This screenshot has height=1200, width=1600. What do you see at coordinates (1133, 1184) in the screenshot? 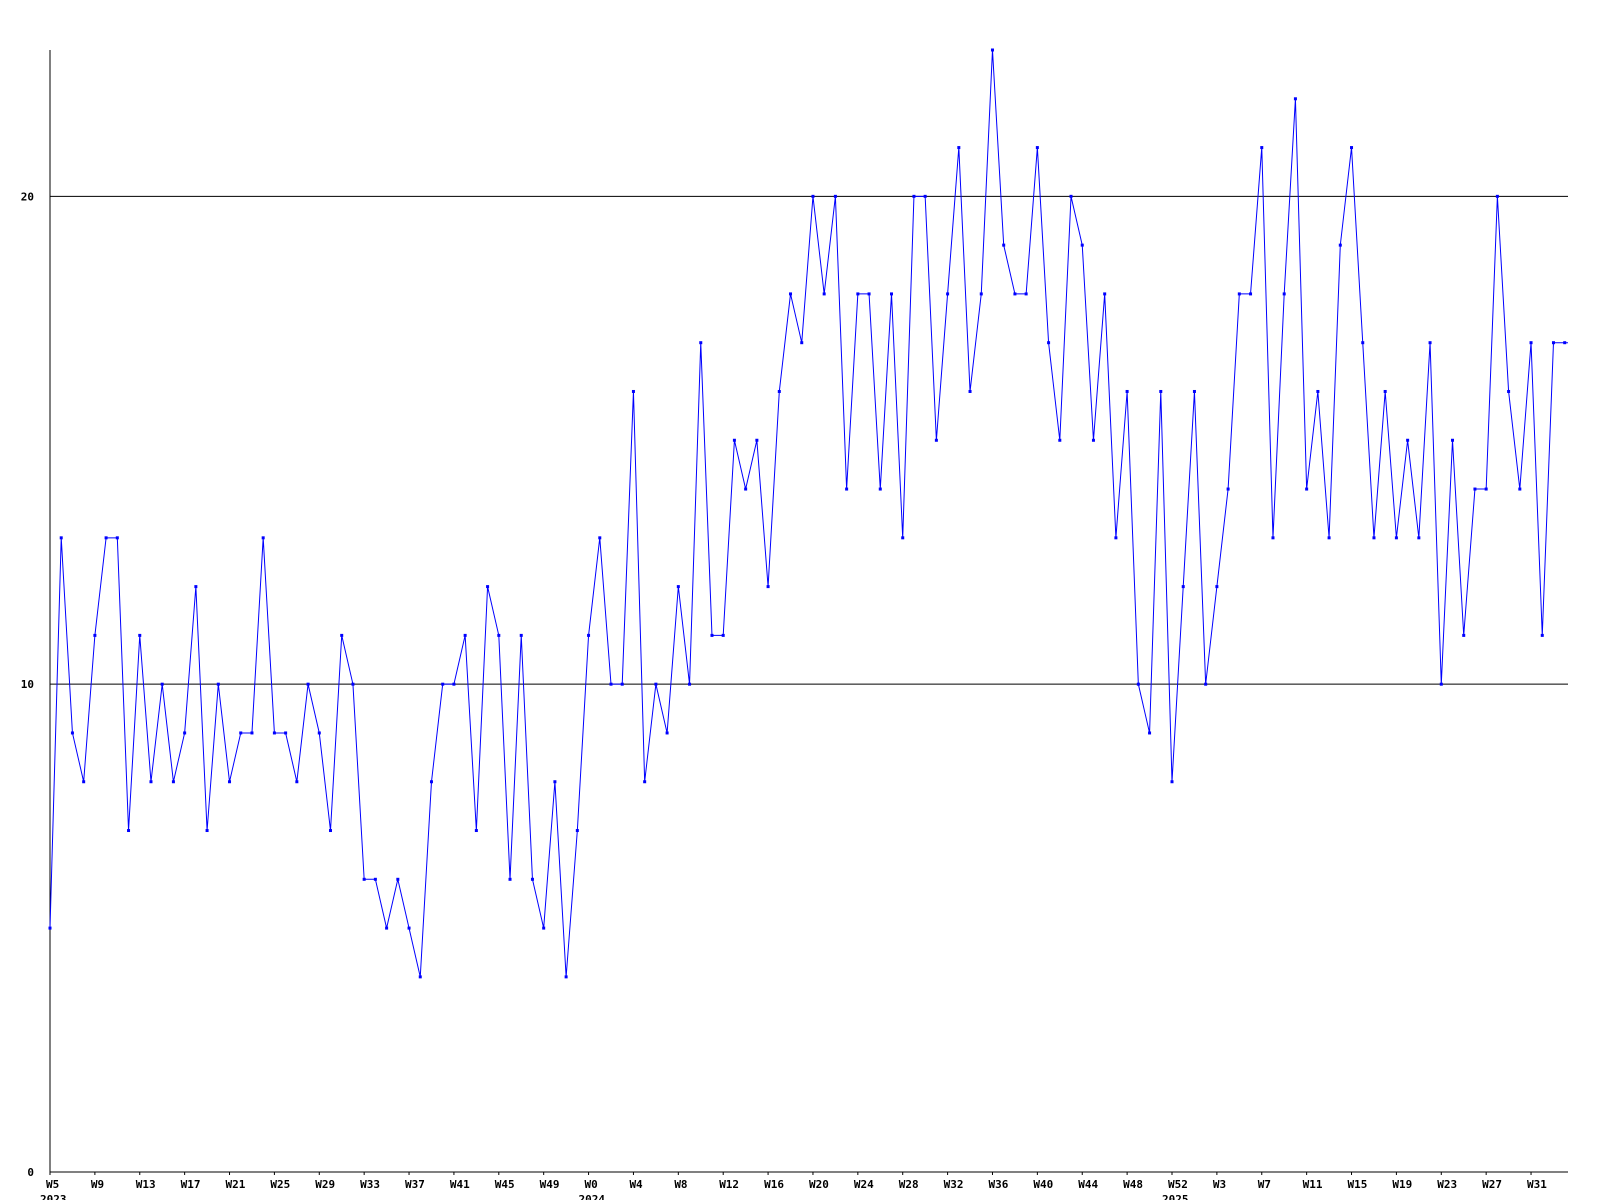
I see `x-tick-label: W48` at bounding box center [1133, 1184].